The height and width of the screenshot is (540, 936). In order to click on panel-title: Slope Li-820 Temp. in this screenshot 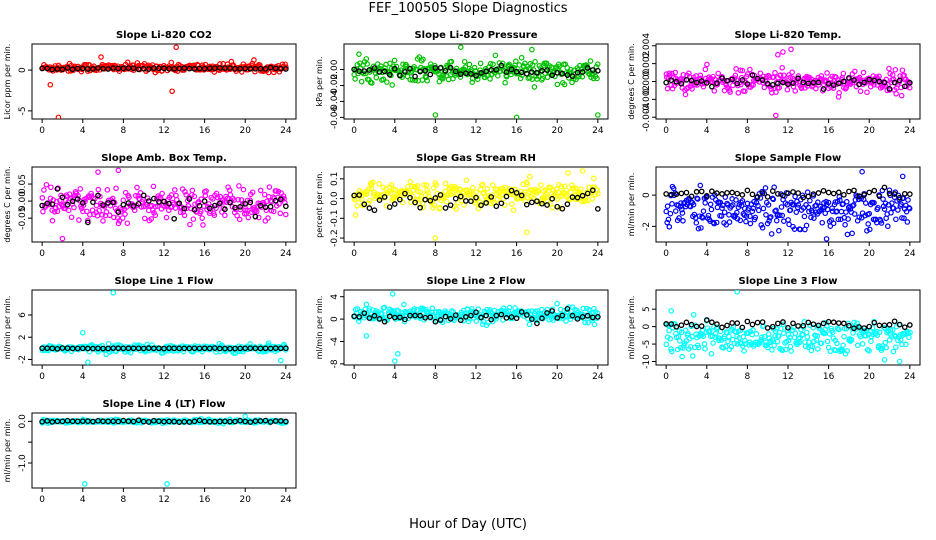, I will do `click(788, 35)`.